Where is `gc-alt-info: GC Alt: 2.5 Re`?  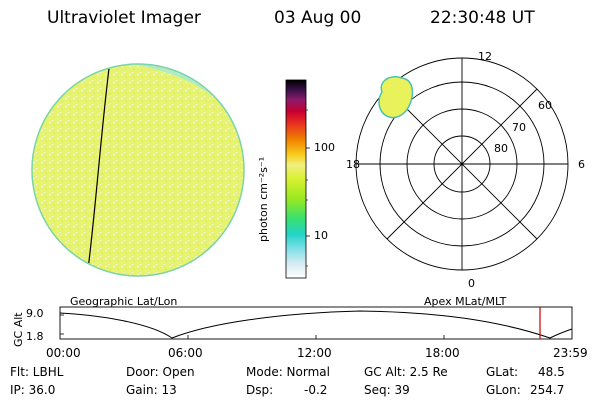 gc-alt-info: GC Alt: 2.5 Re is located at coordinates (406, 372).